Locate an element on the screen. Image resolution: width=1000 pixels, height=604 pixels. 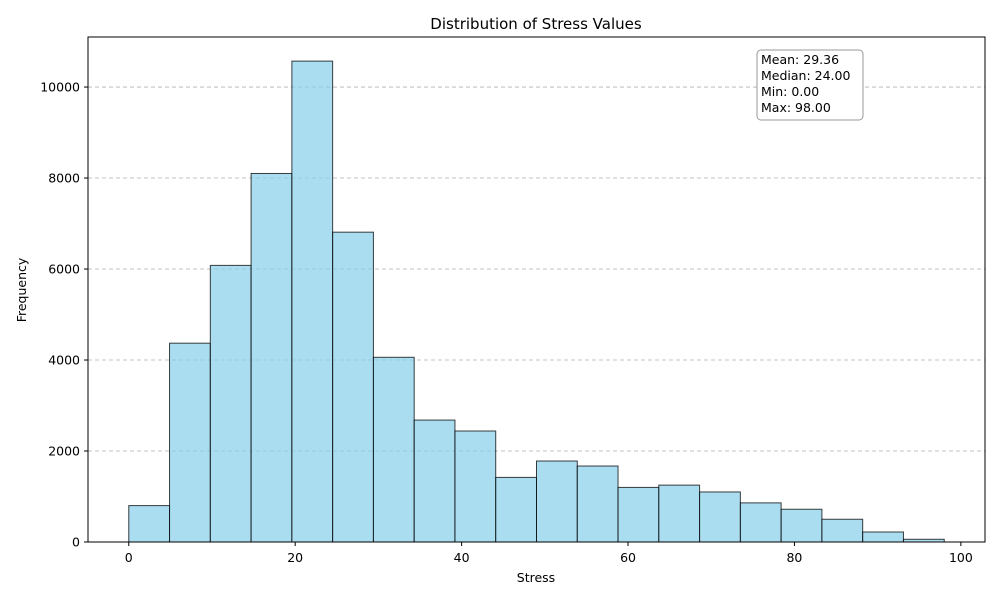
x-tick-label: 80 is located at coordinates (794, 557).